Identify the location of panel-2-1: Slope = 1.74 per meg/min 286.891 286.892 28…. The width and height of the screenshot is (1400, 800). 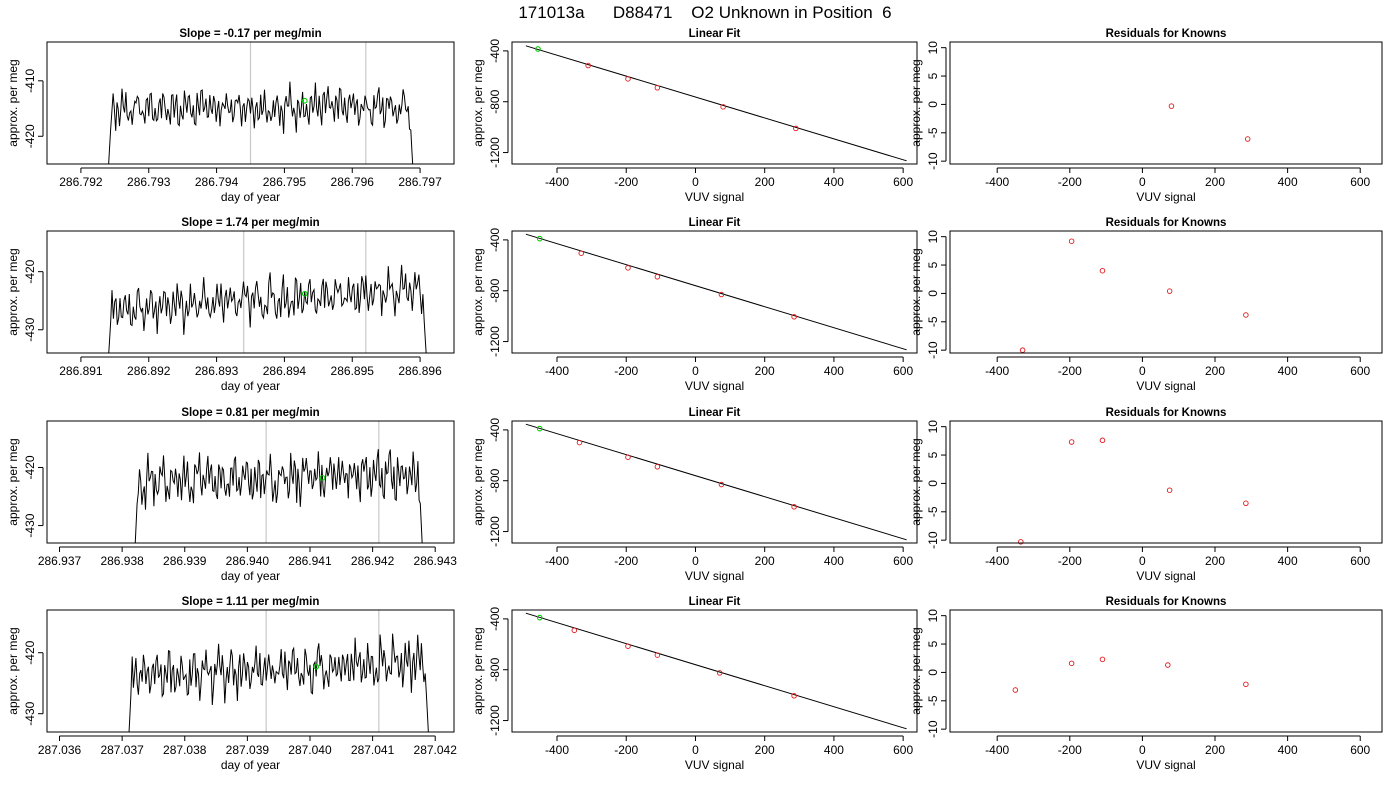
(230, 305).